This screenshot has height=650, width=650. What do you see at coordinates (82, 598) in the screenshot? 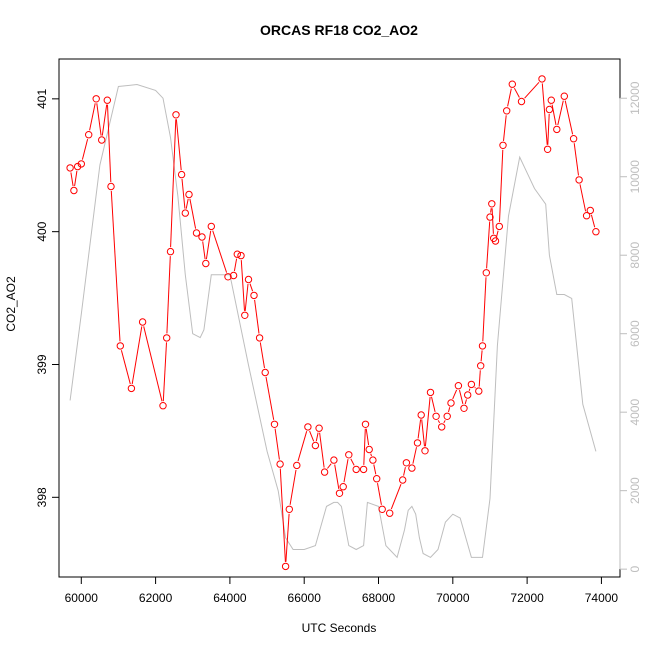
I see `x-tick-label: 60000` at bounding box center [82, 598].